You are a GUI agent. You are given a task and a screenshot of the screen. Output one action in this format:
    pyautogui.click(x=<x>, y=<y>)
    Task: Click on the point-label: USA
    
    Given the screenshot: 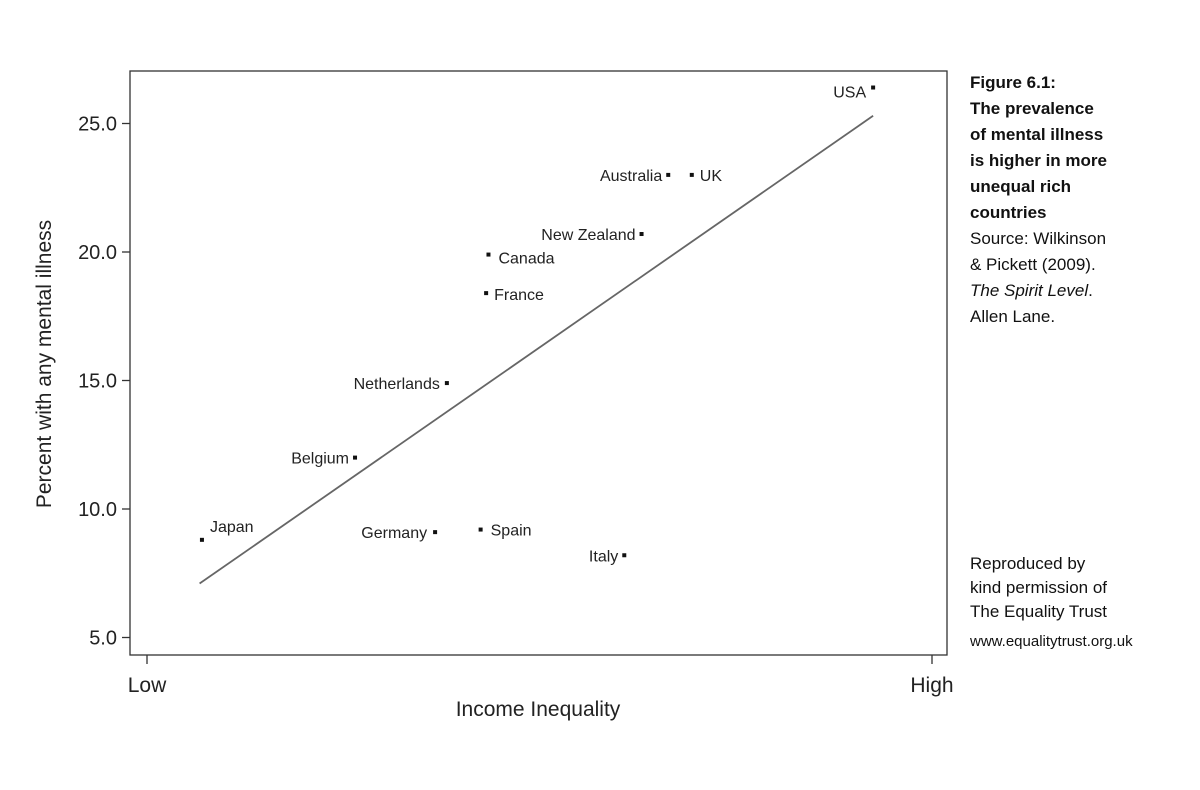 What is the action you would take?
    pyautogui.click(x=849, y=93)
    